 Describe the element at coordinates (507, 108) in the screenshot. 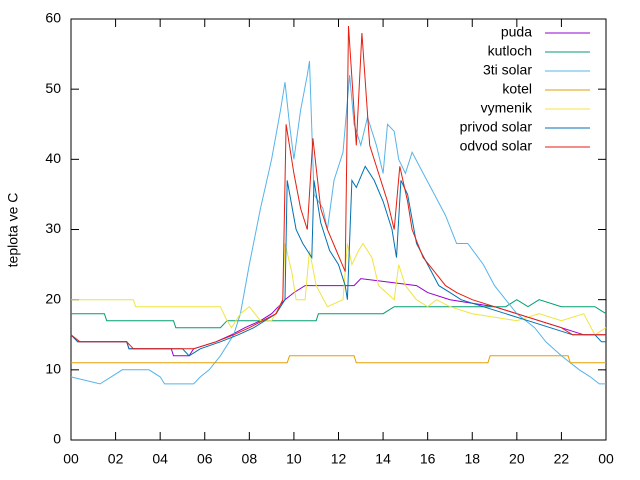

I see `legend-label: vymenik` at that location.